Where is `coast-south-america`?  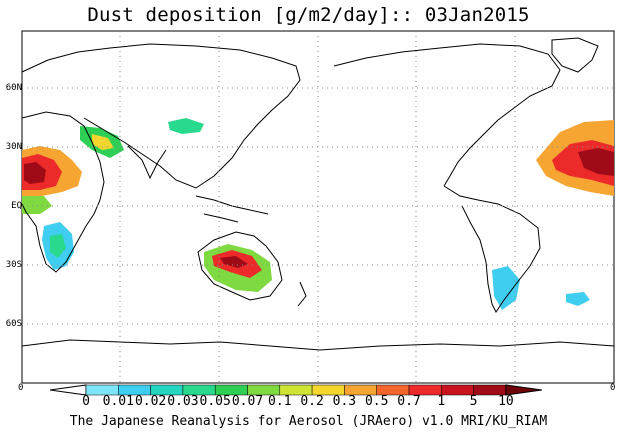
coast-south-america is located at coordinates (492, 249).